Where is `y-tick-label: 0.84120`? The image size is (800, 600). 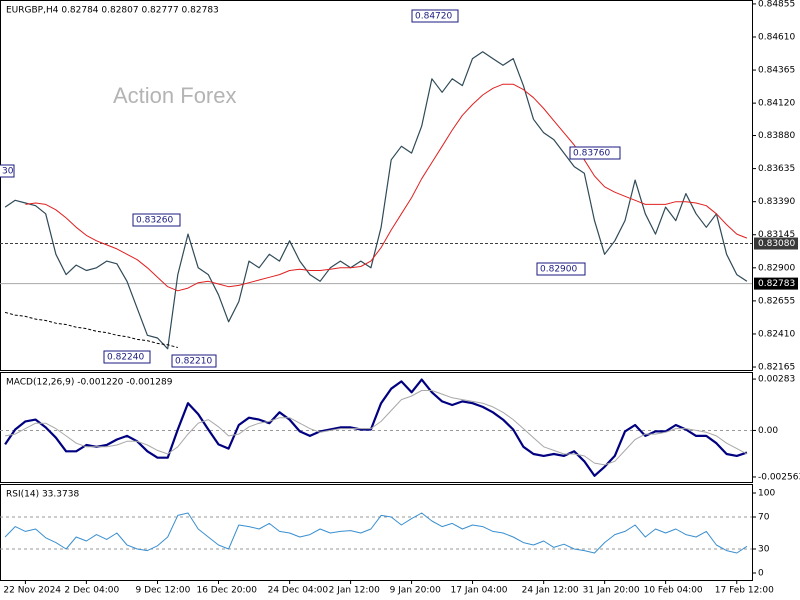
y-tick-label: 0.84120 is located at coordinates (776, 104).